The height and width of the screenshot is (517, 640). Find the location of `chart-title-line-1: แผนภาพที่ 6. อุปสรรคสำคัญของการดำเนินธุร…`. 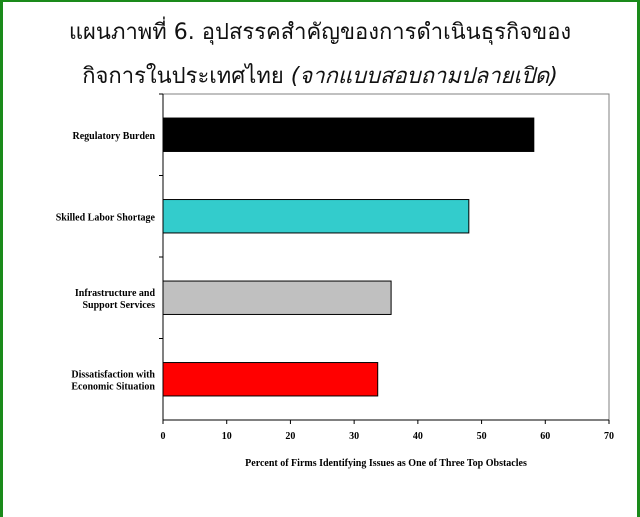

chart-title-line-1: แผนภาพที่ 6. อุปสรรคสำคัญของการดำเนินธุร… is located at coordinates (320, 32).